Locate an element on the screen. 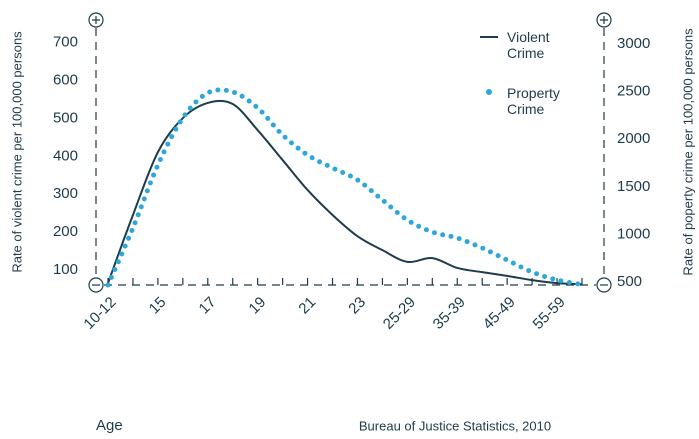 The width and height of the screenshot is (699, 439). y-tick-label: 500 is located at coordinates (65, 117).